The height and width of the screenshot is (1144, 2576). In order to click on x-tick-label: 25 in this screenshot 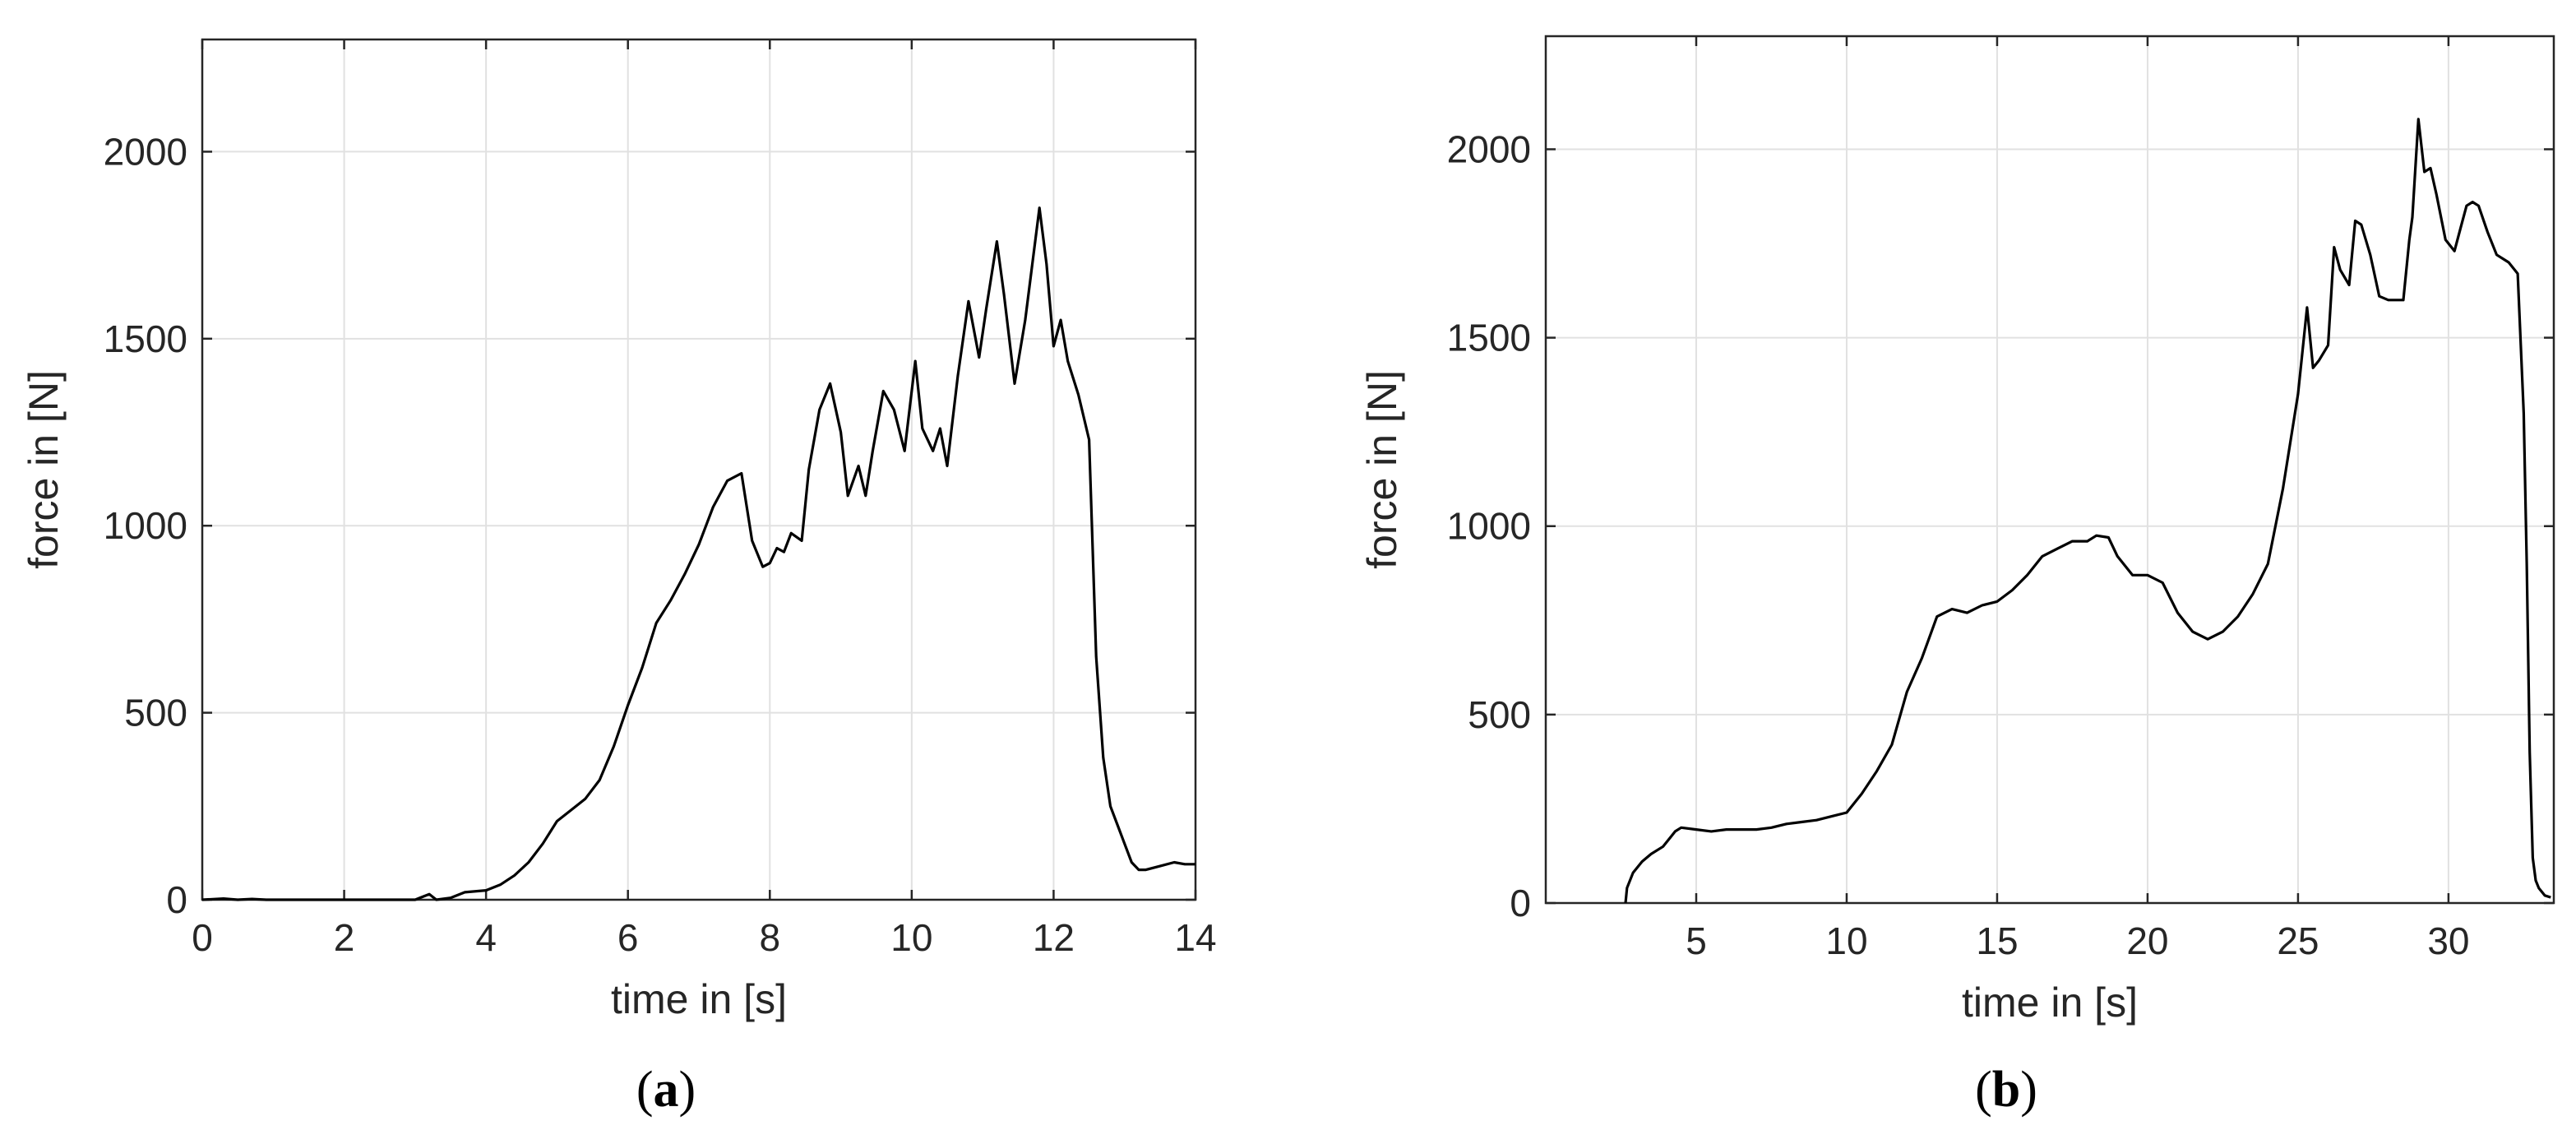, I will do `click(2298, 940)`.